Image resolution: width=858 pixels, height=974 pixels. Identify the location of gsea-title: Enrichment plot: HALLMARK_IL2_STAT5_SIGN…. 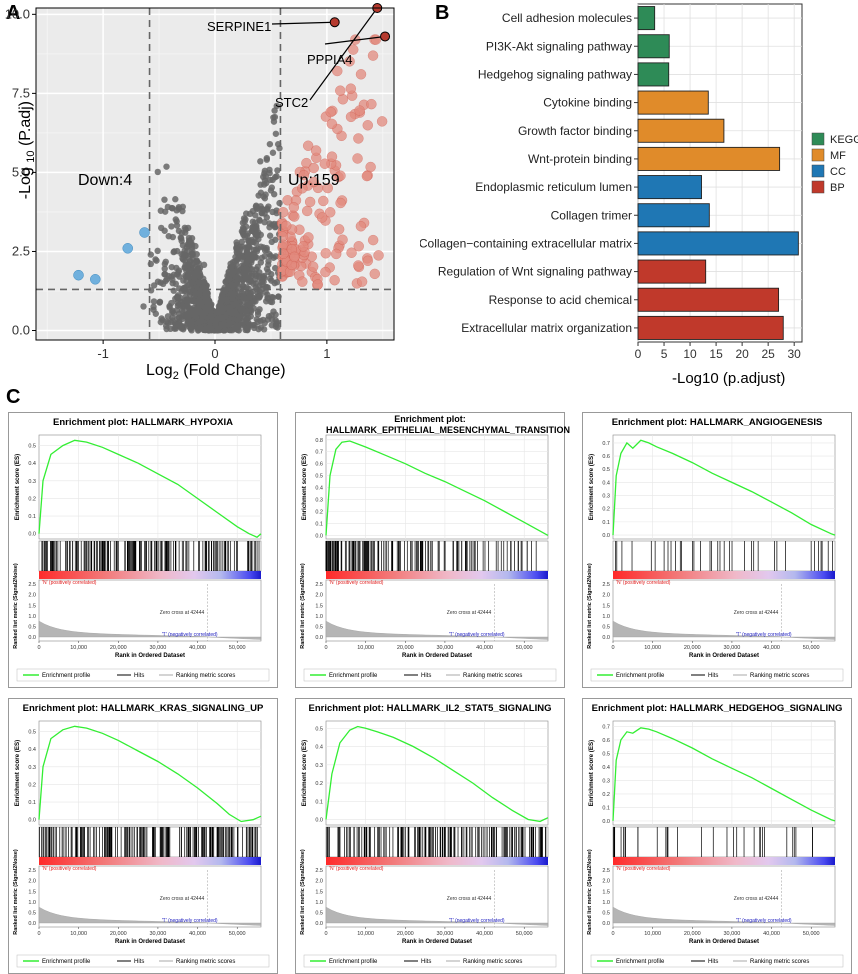
(430, 708).